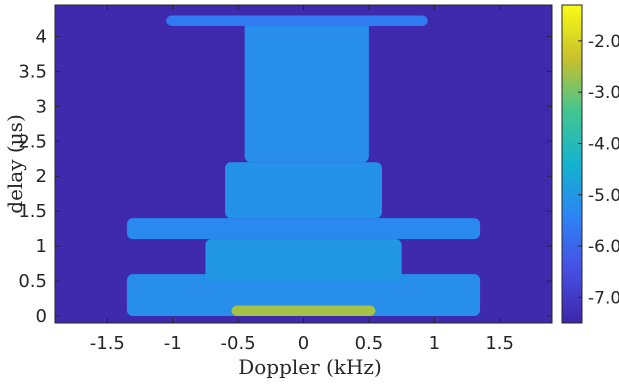 The width and height of the screenshot is (619, 389). Describe the element at coordinates (41, 36) in the screenshot. I see `y-tick-label: 4` at that location.